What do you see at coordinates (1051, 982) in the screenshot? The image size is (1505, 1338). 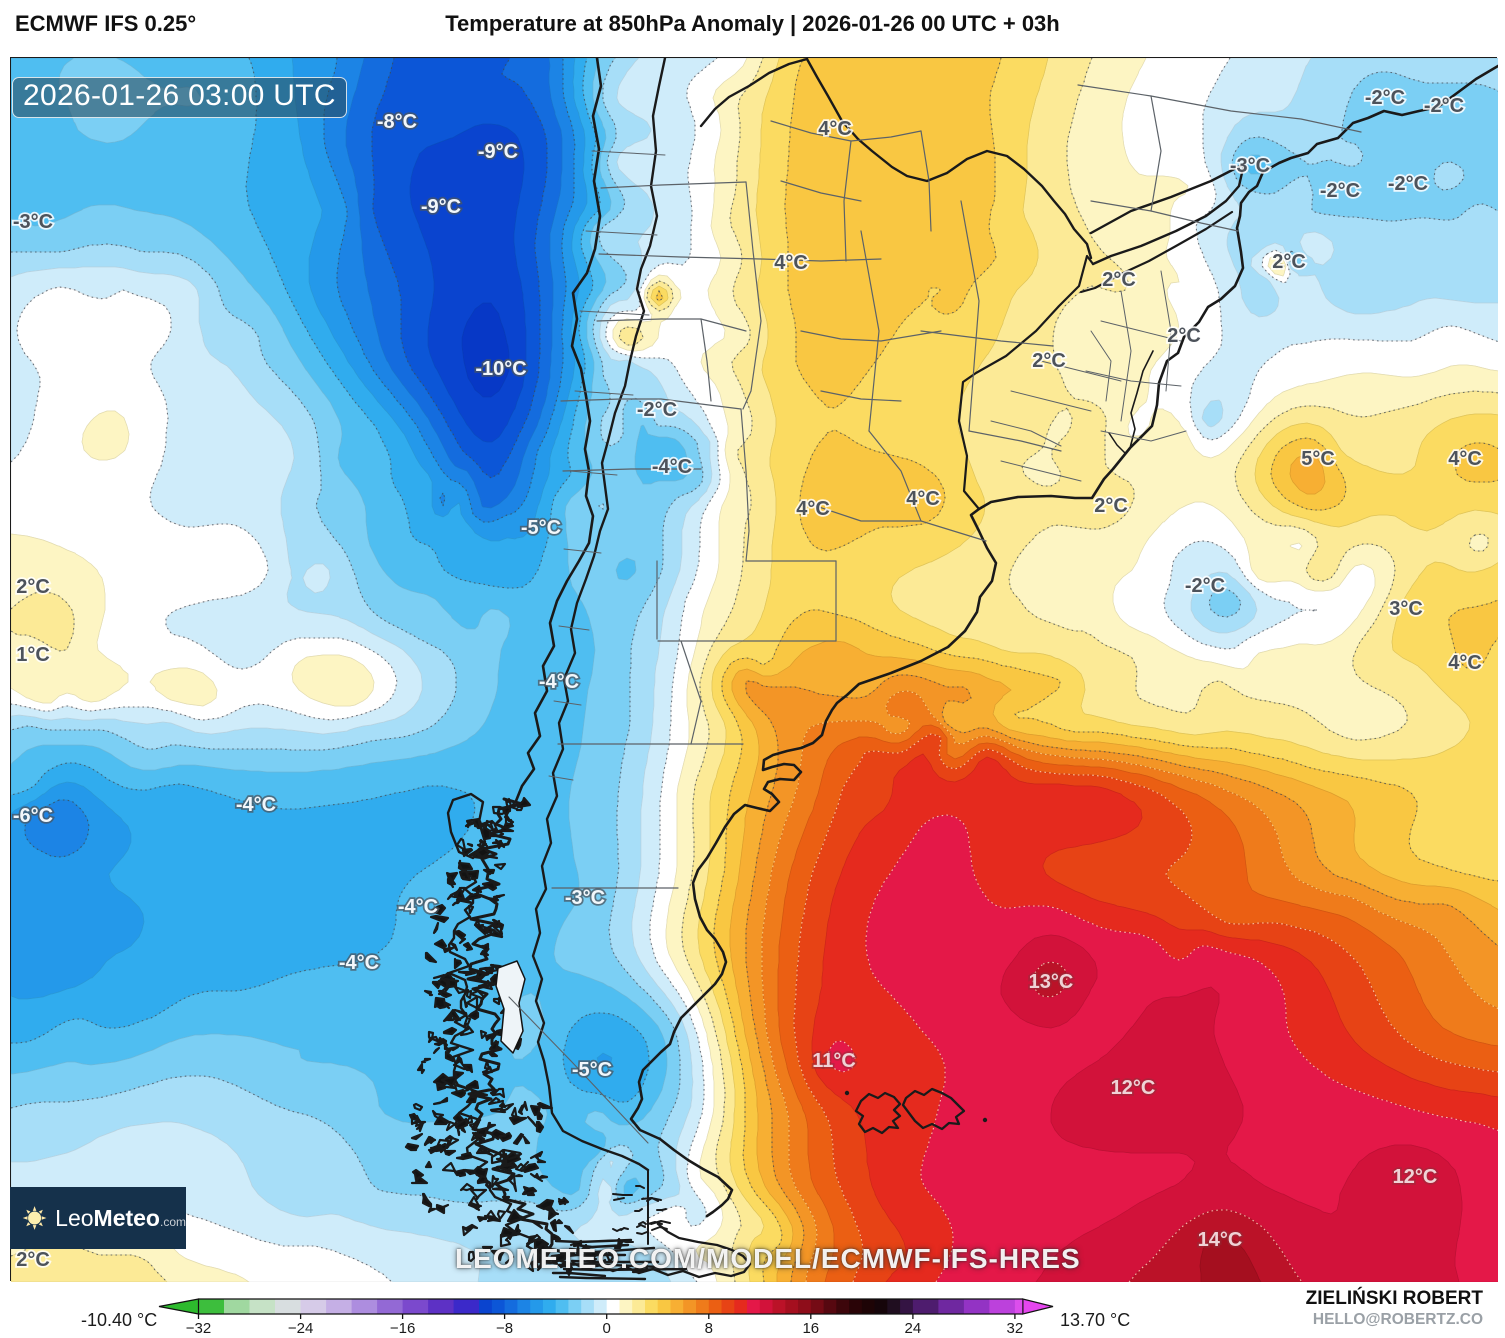 I see `svg-text: 13°C` at bounding box center [1051, 982].